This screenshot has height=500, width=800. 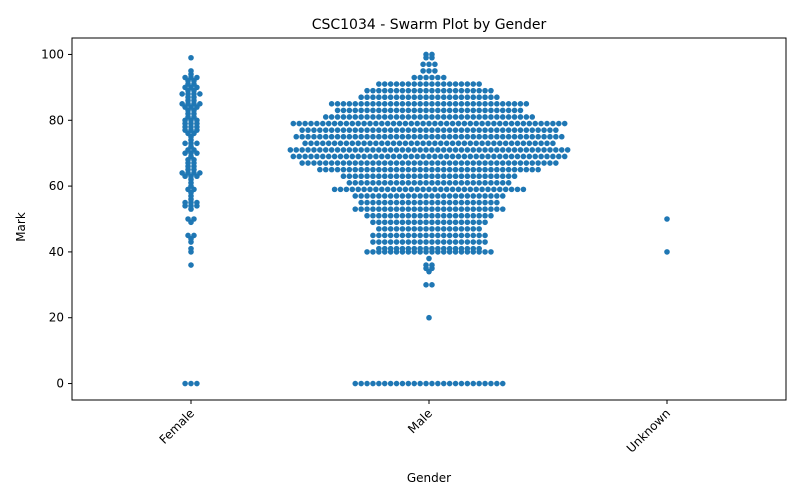 I want to click on y-tick-label: 40, so click(x=56, y=252).